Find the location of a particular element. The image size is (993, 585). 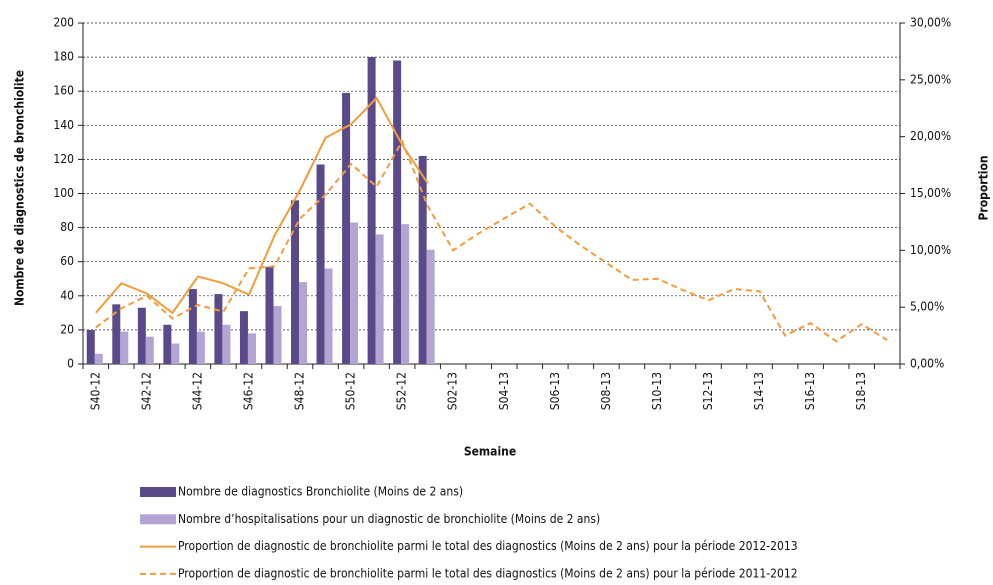

y2-axis-label: Proportion is located at coordinates (984, 187).